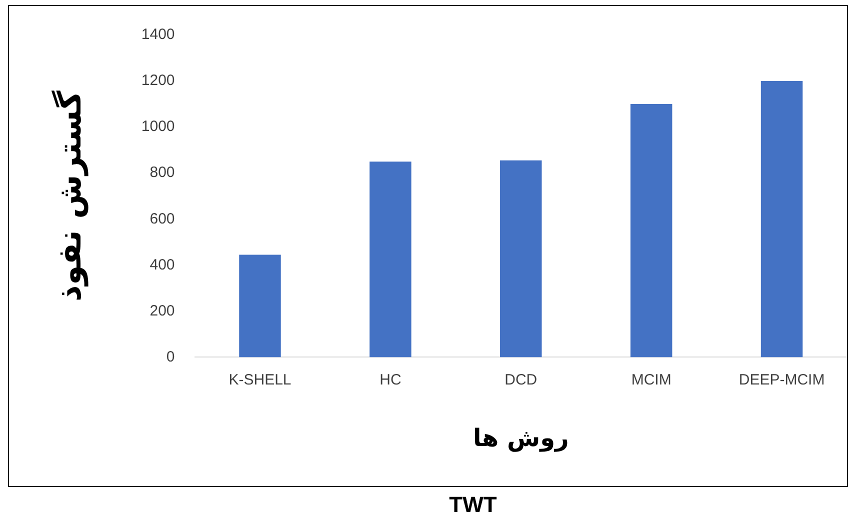 The image size is (851, 522). Describe the element at coordinates (260, 379) in the screenshot. I see `x-tick-label: K-SHELL` at that location.